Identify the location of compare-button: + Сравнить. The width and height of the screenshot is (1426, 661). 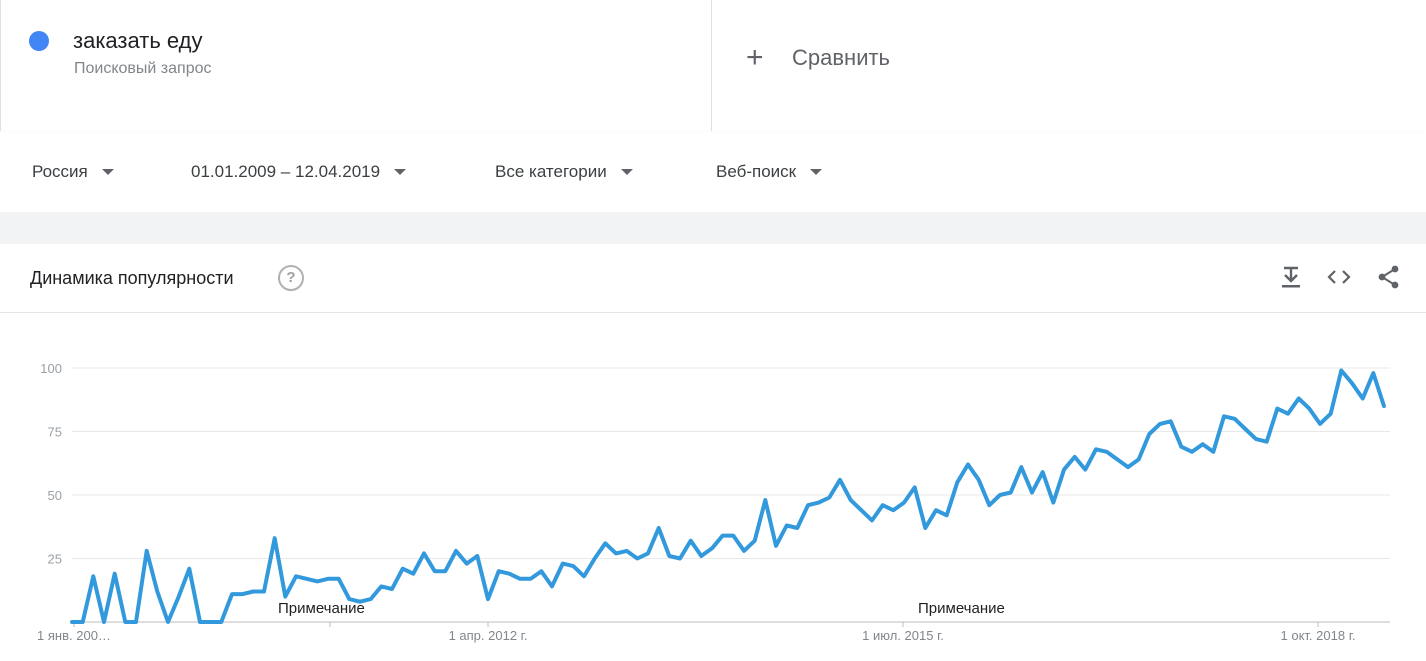
(818, 58).